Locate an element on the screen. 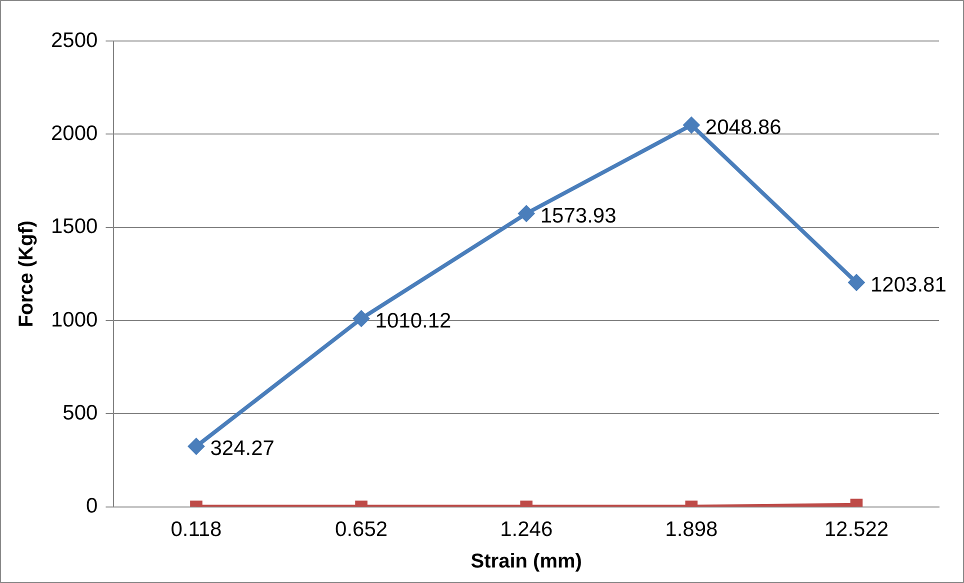 The height and width of the screenshot is (583, 964). data-label: 324.27 is located at coordinates (242, 448).